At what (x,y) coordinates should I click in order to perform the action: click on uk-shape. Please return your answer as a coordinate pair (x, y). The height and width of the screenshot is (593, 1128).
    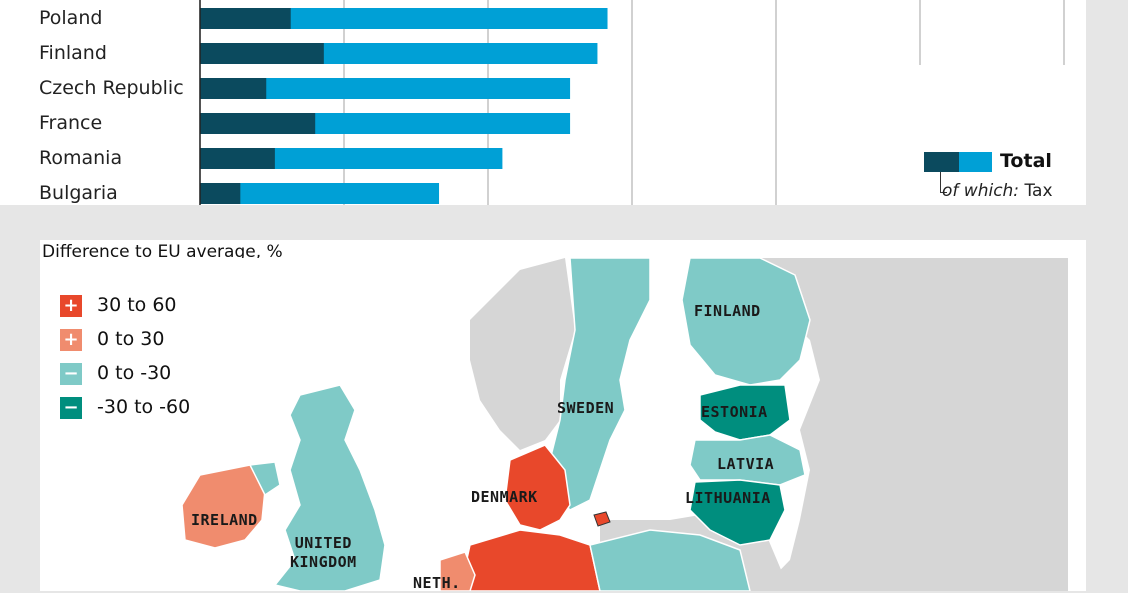
    Looking at the image, I should click on (329, 487).